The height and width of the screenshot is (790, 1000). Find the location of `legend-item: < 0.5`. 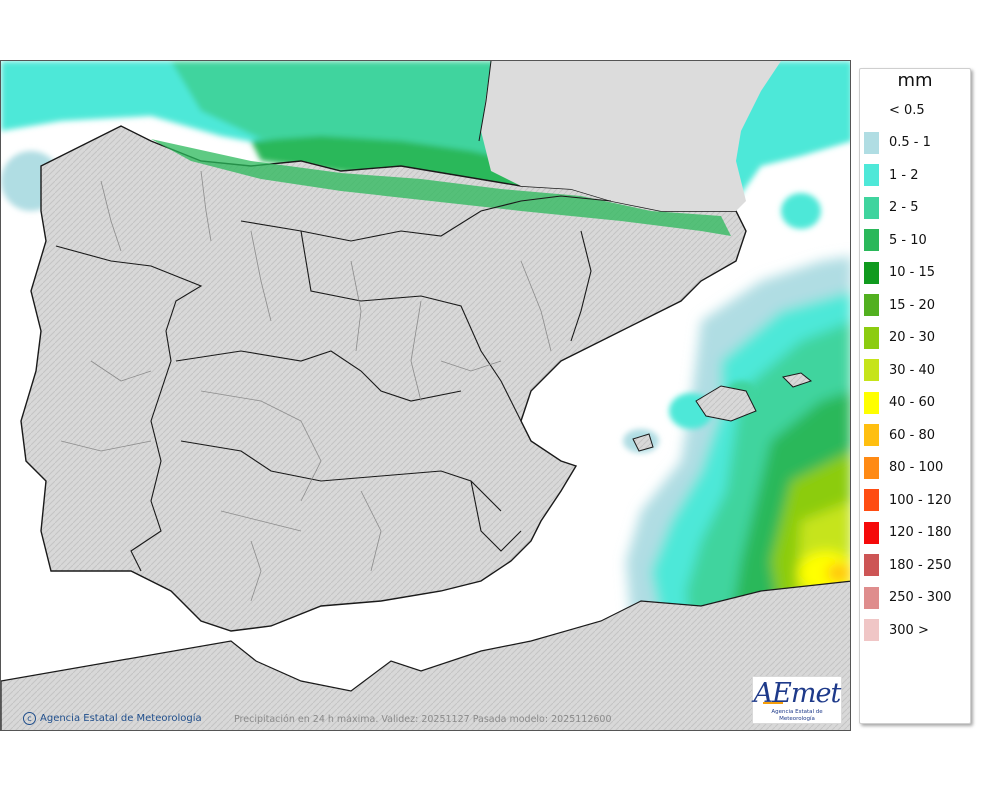

legend-item: < 0.5 is located at coordinates (894, 110).